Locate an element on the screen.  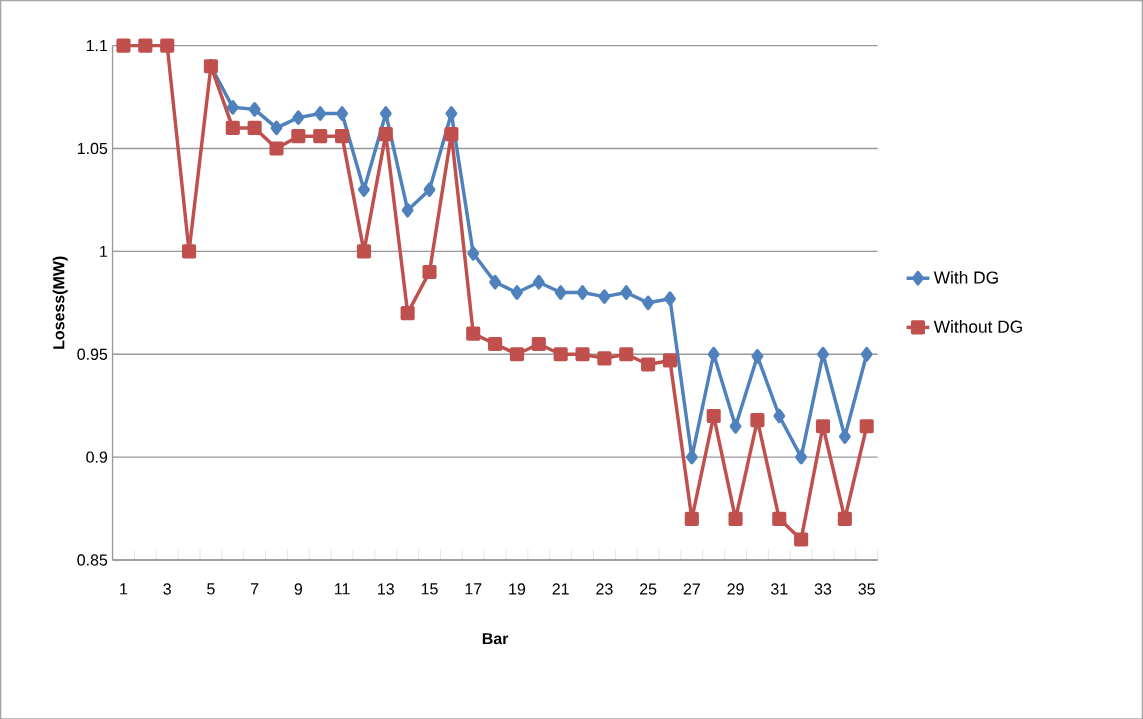
y-axis-title: Losess(MW) is located at coordinates (60, 302).